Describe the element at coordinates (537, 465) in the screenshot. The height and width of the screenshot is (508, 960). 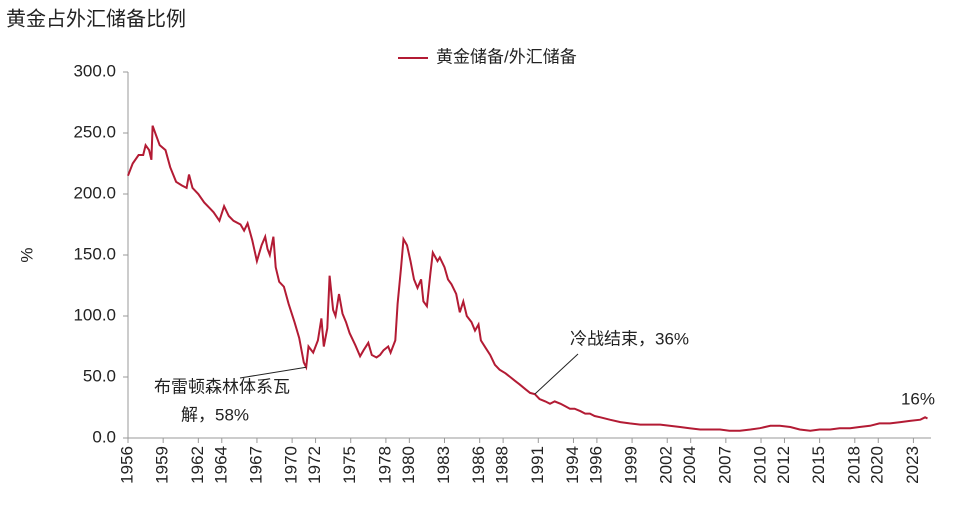
I see `x-tick-label: 1991` at that location.